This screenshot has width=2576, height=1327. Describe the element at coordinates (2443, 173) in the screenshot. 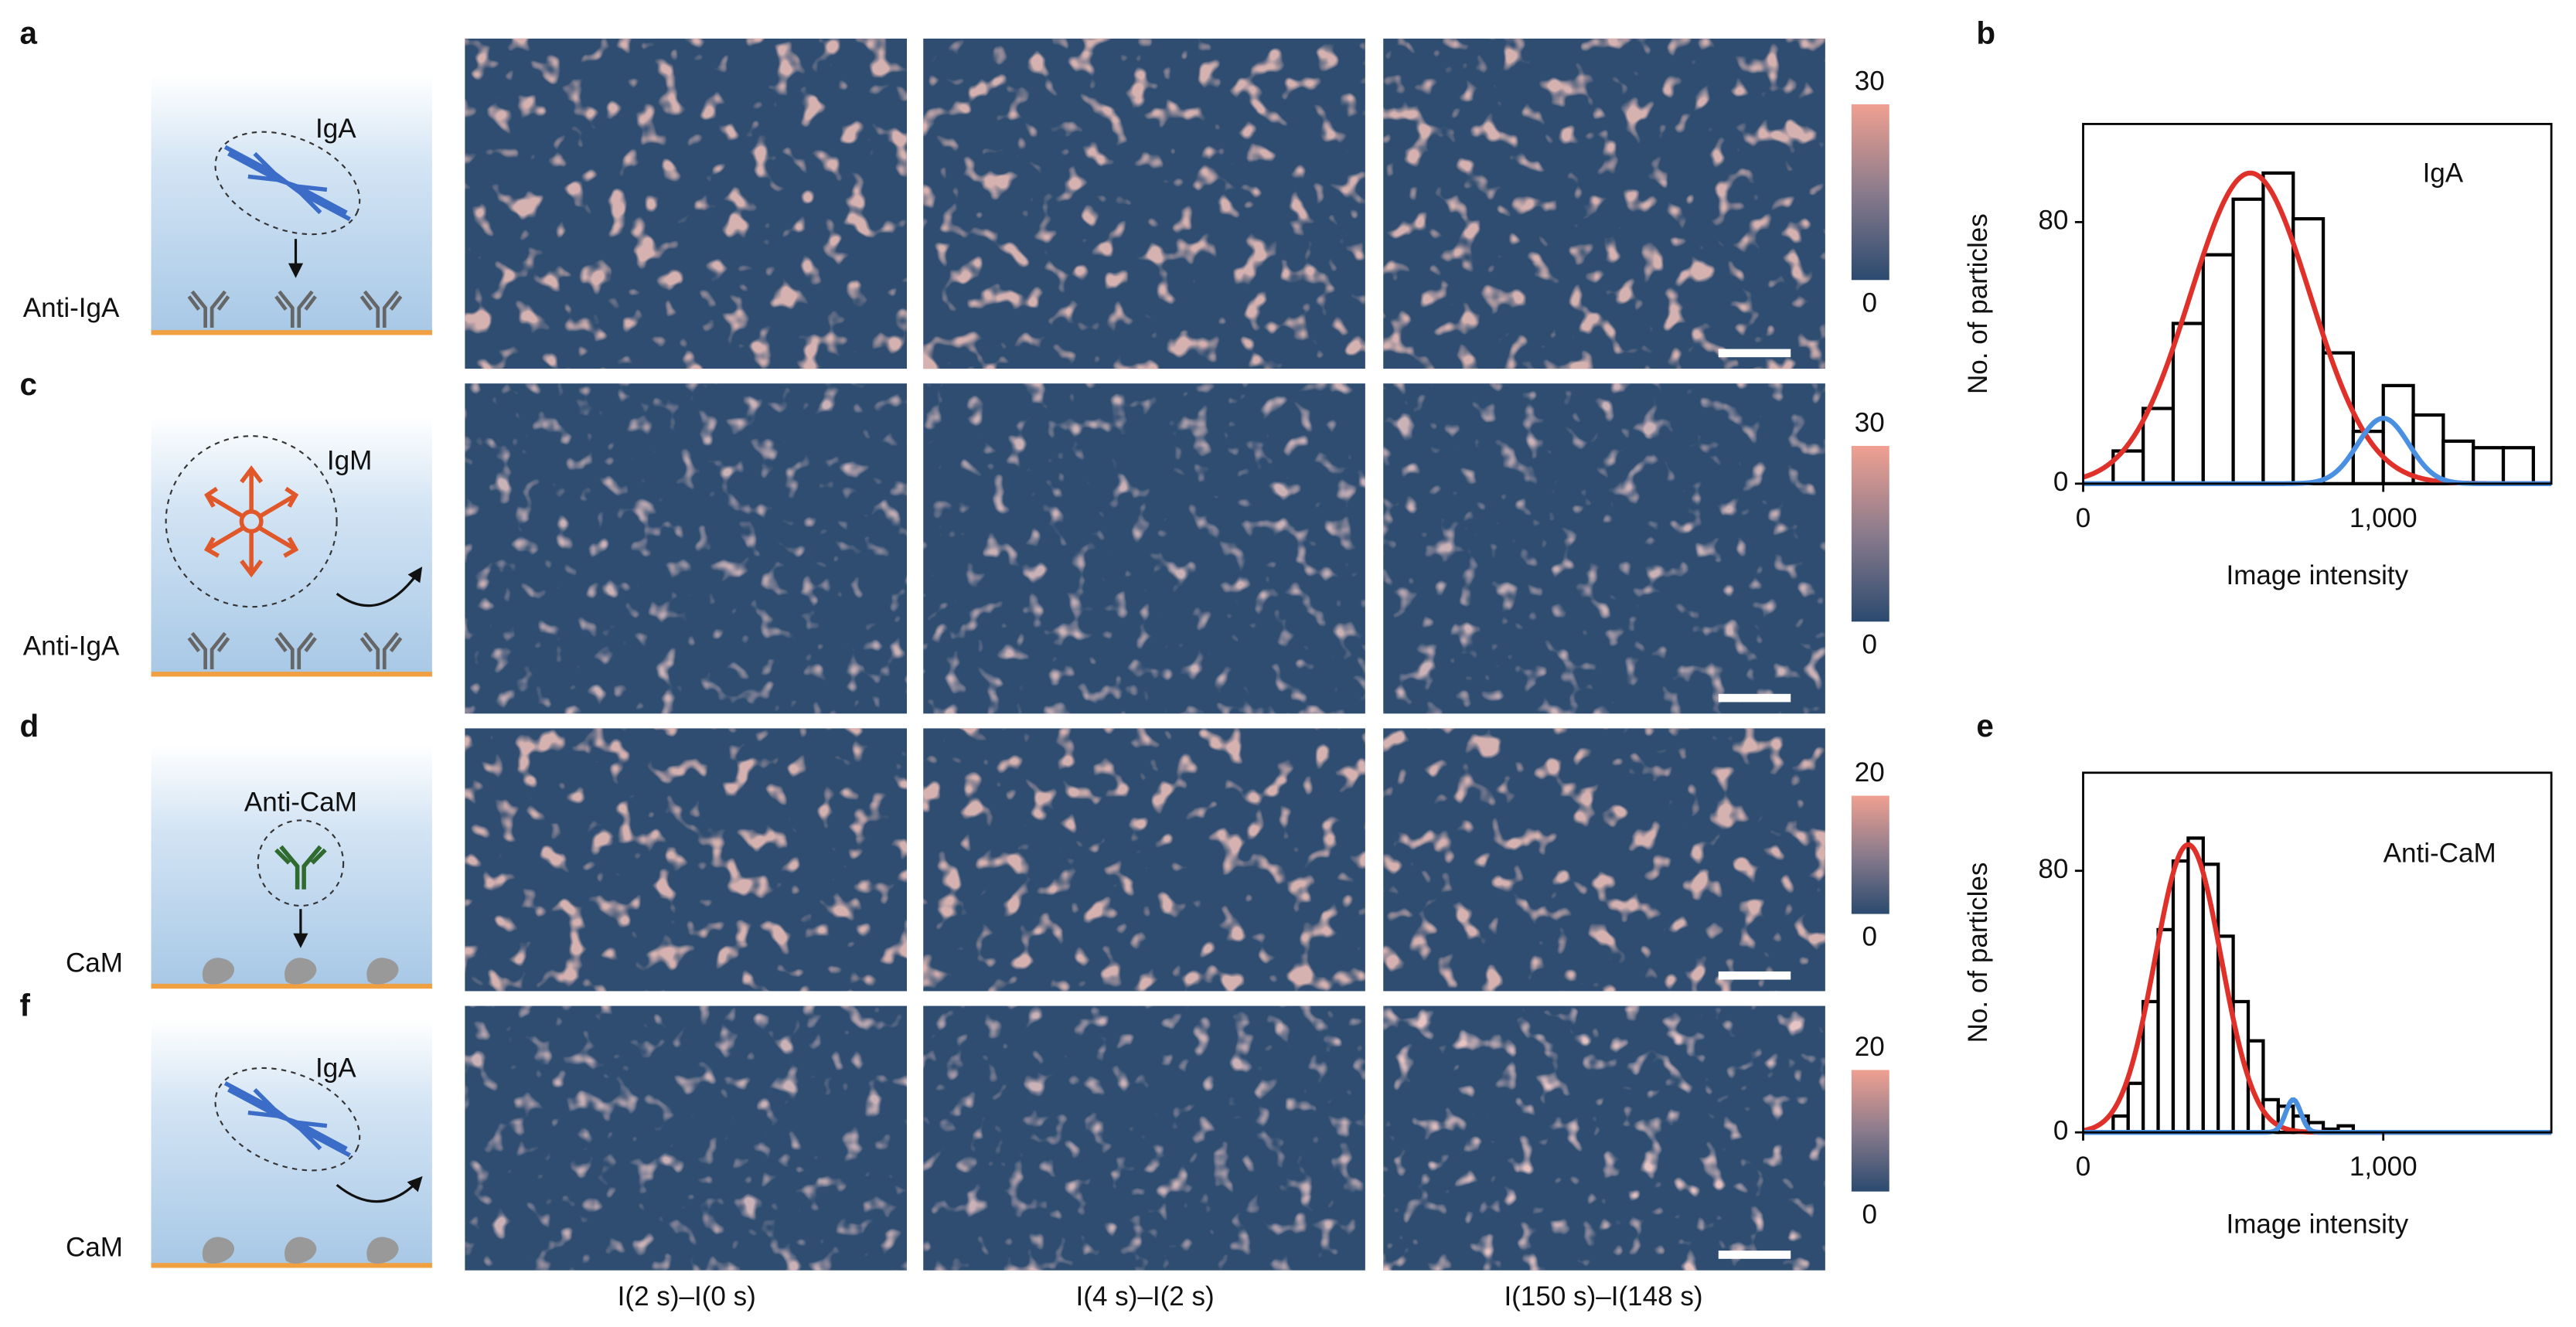

I see `annotation: IgA` at that location.